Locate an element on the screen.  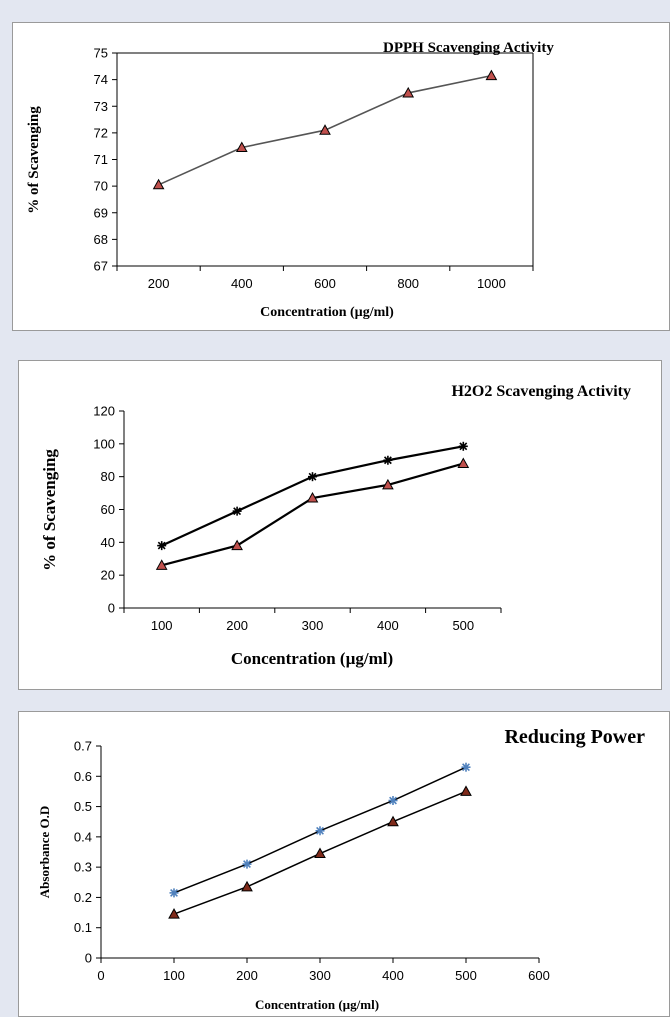
dpph-x-tick-label: 200 is located at coordinates (159, 283).